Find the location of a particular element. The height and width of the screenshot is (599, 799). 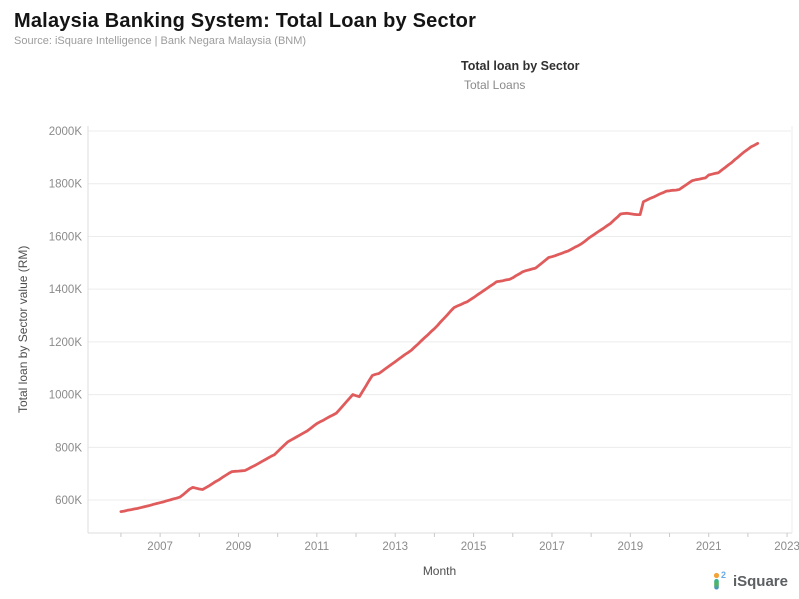

legend-entry-total-loans: Total Loans is located at coordinates (495, 85).